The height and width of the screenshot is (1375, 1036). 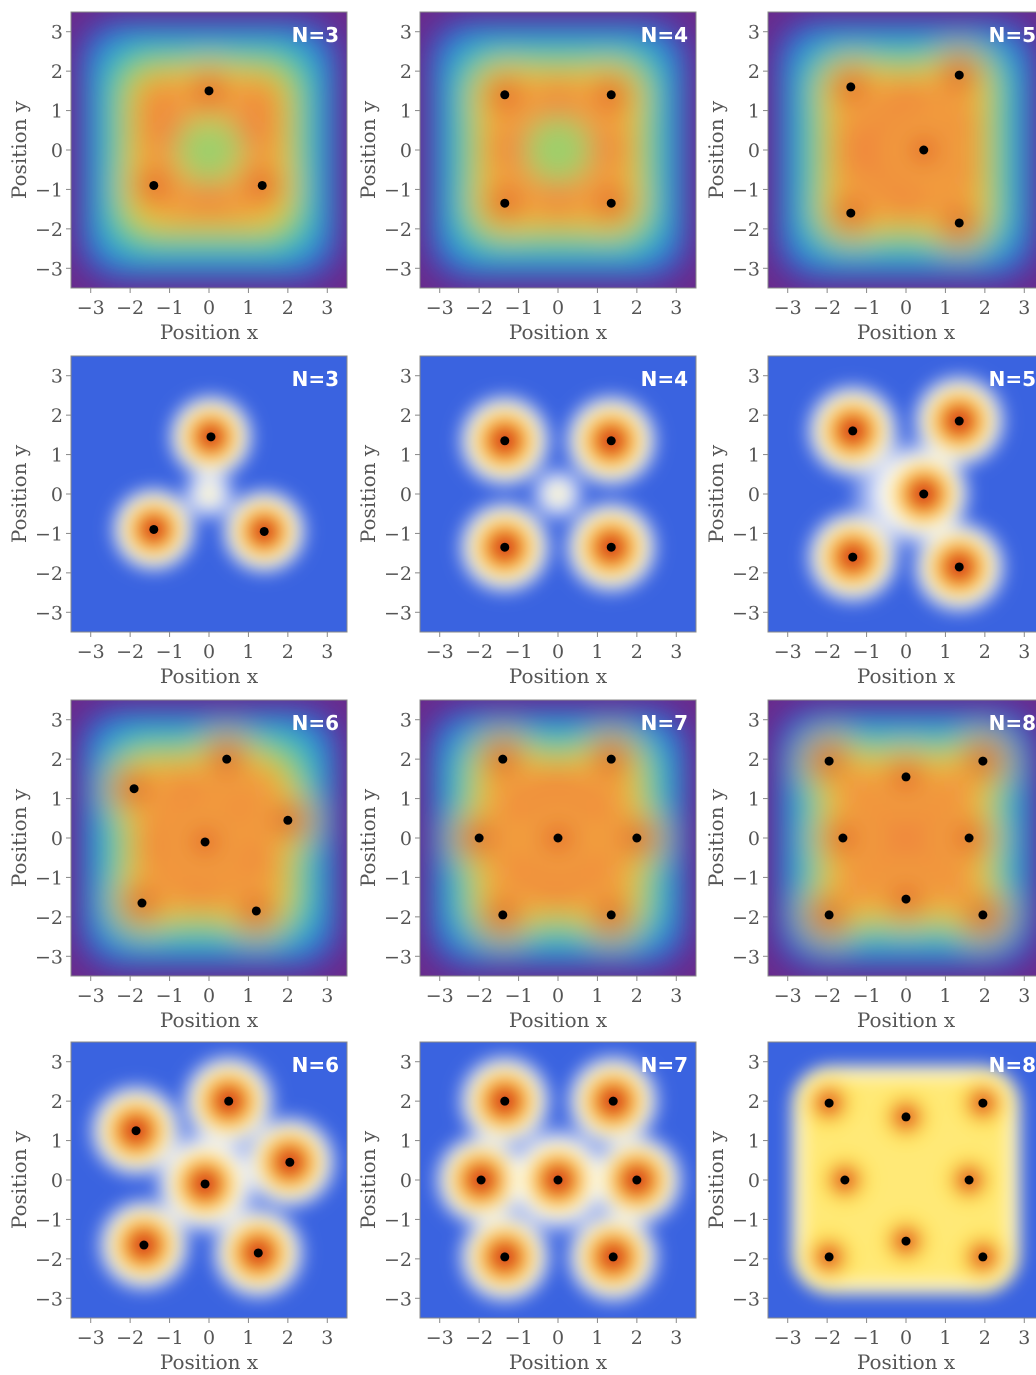 What do you see at coordinates (315, 723) in the screenshot?
I see `particle-count-label: N=6` at bounding box center [315, 723].